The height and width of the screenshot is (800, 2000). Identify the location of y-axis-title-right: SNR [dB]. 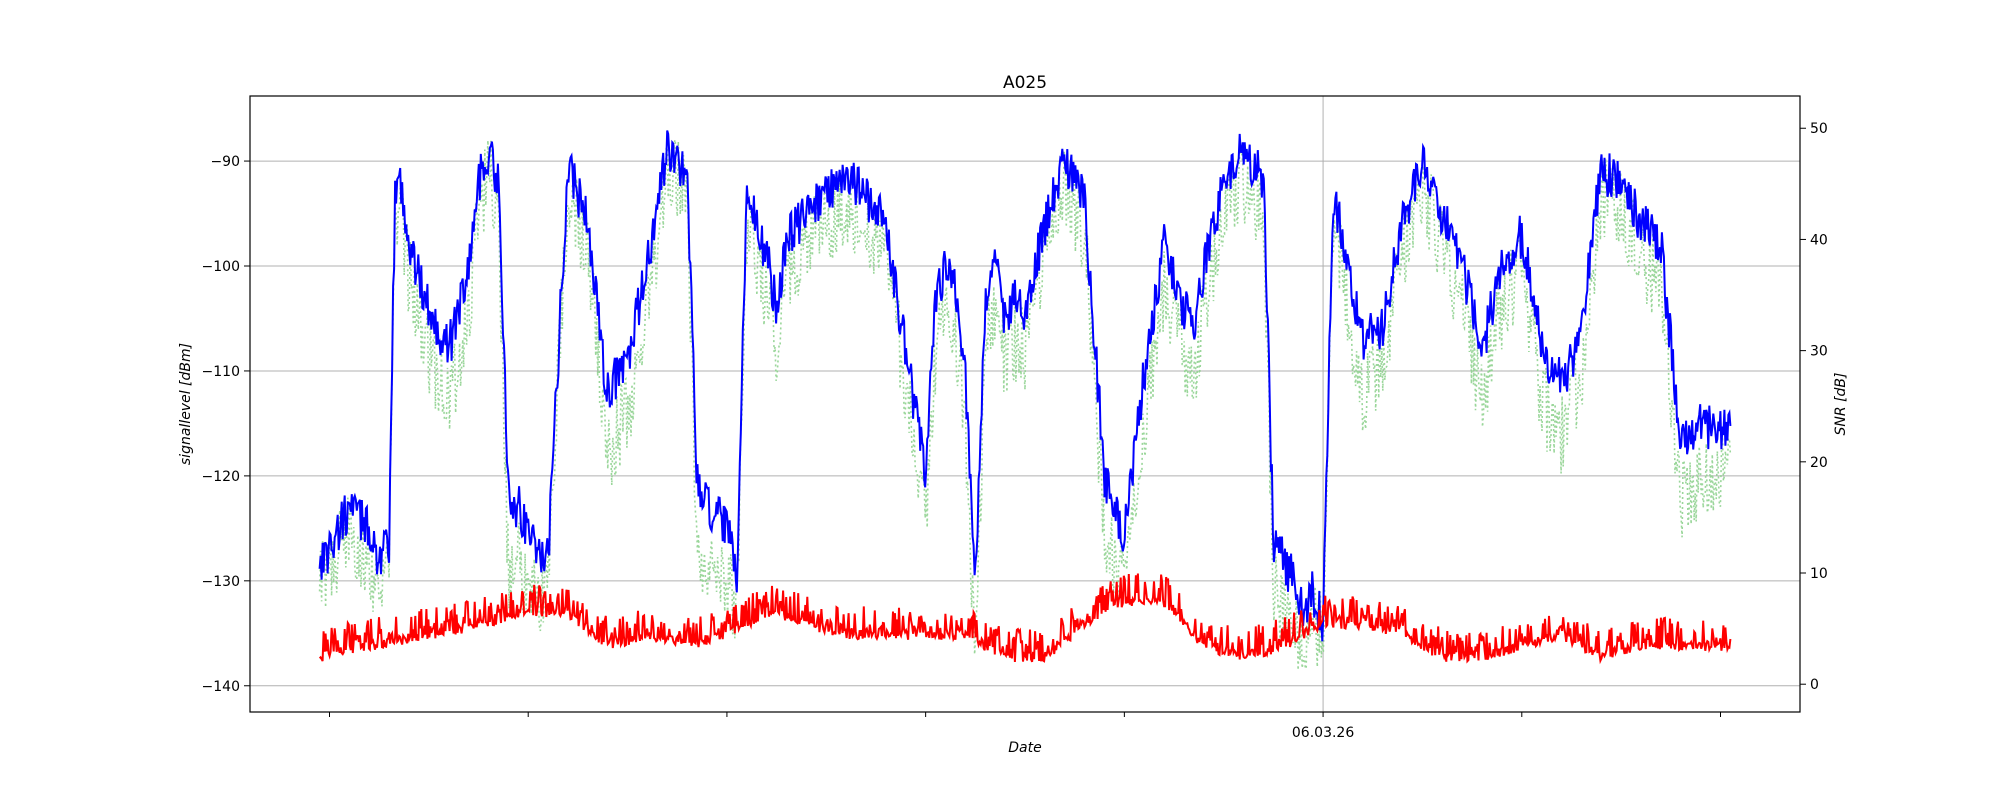
(1841, 404).